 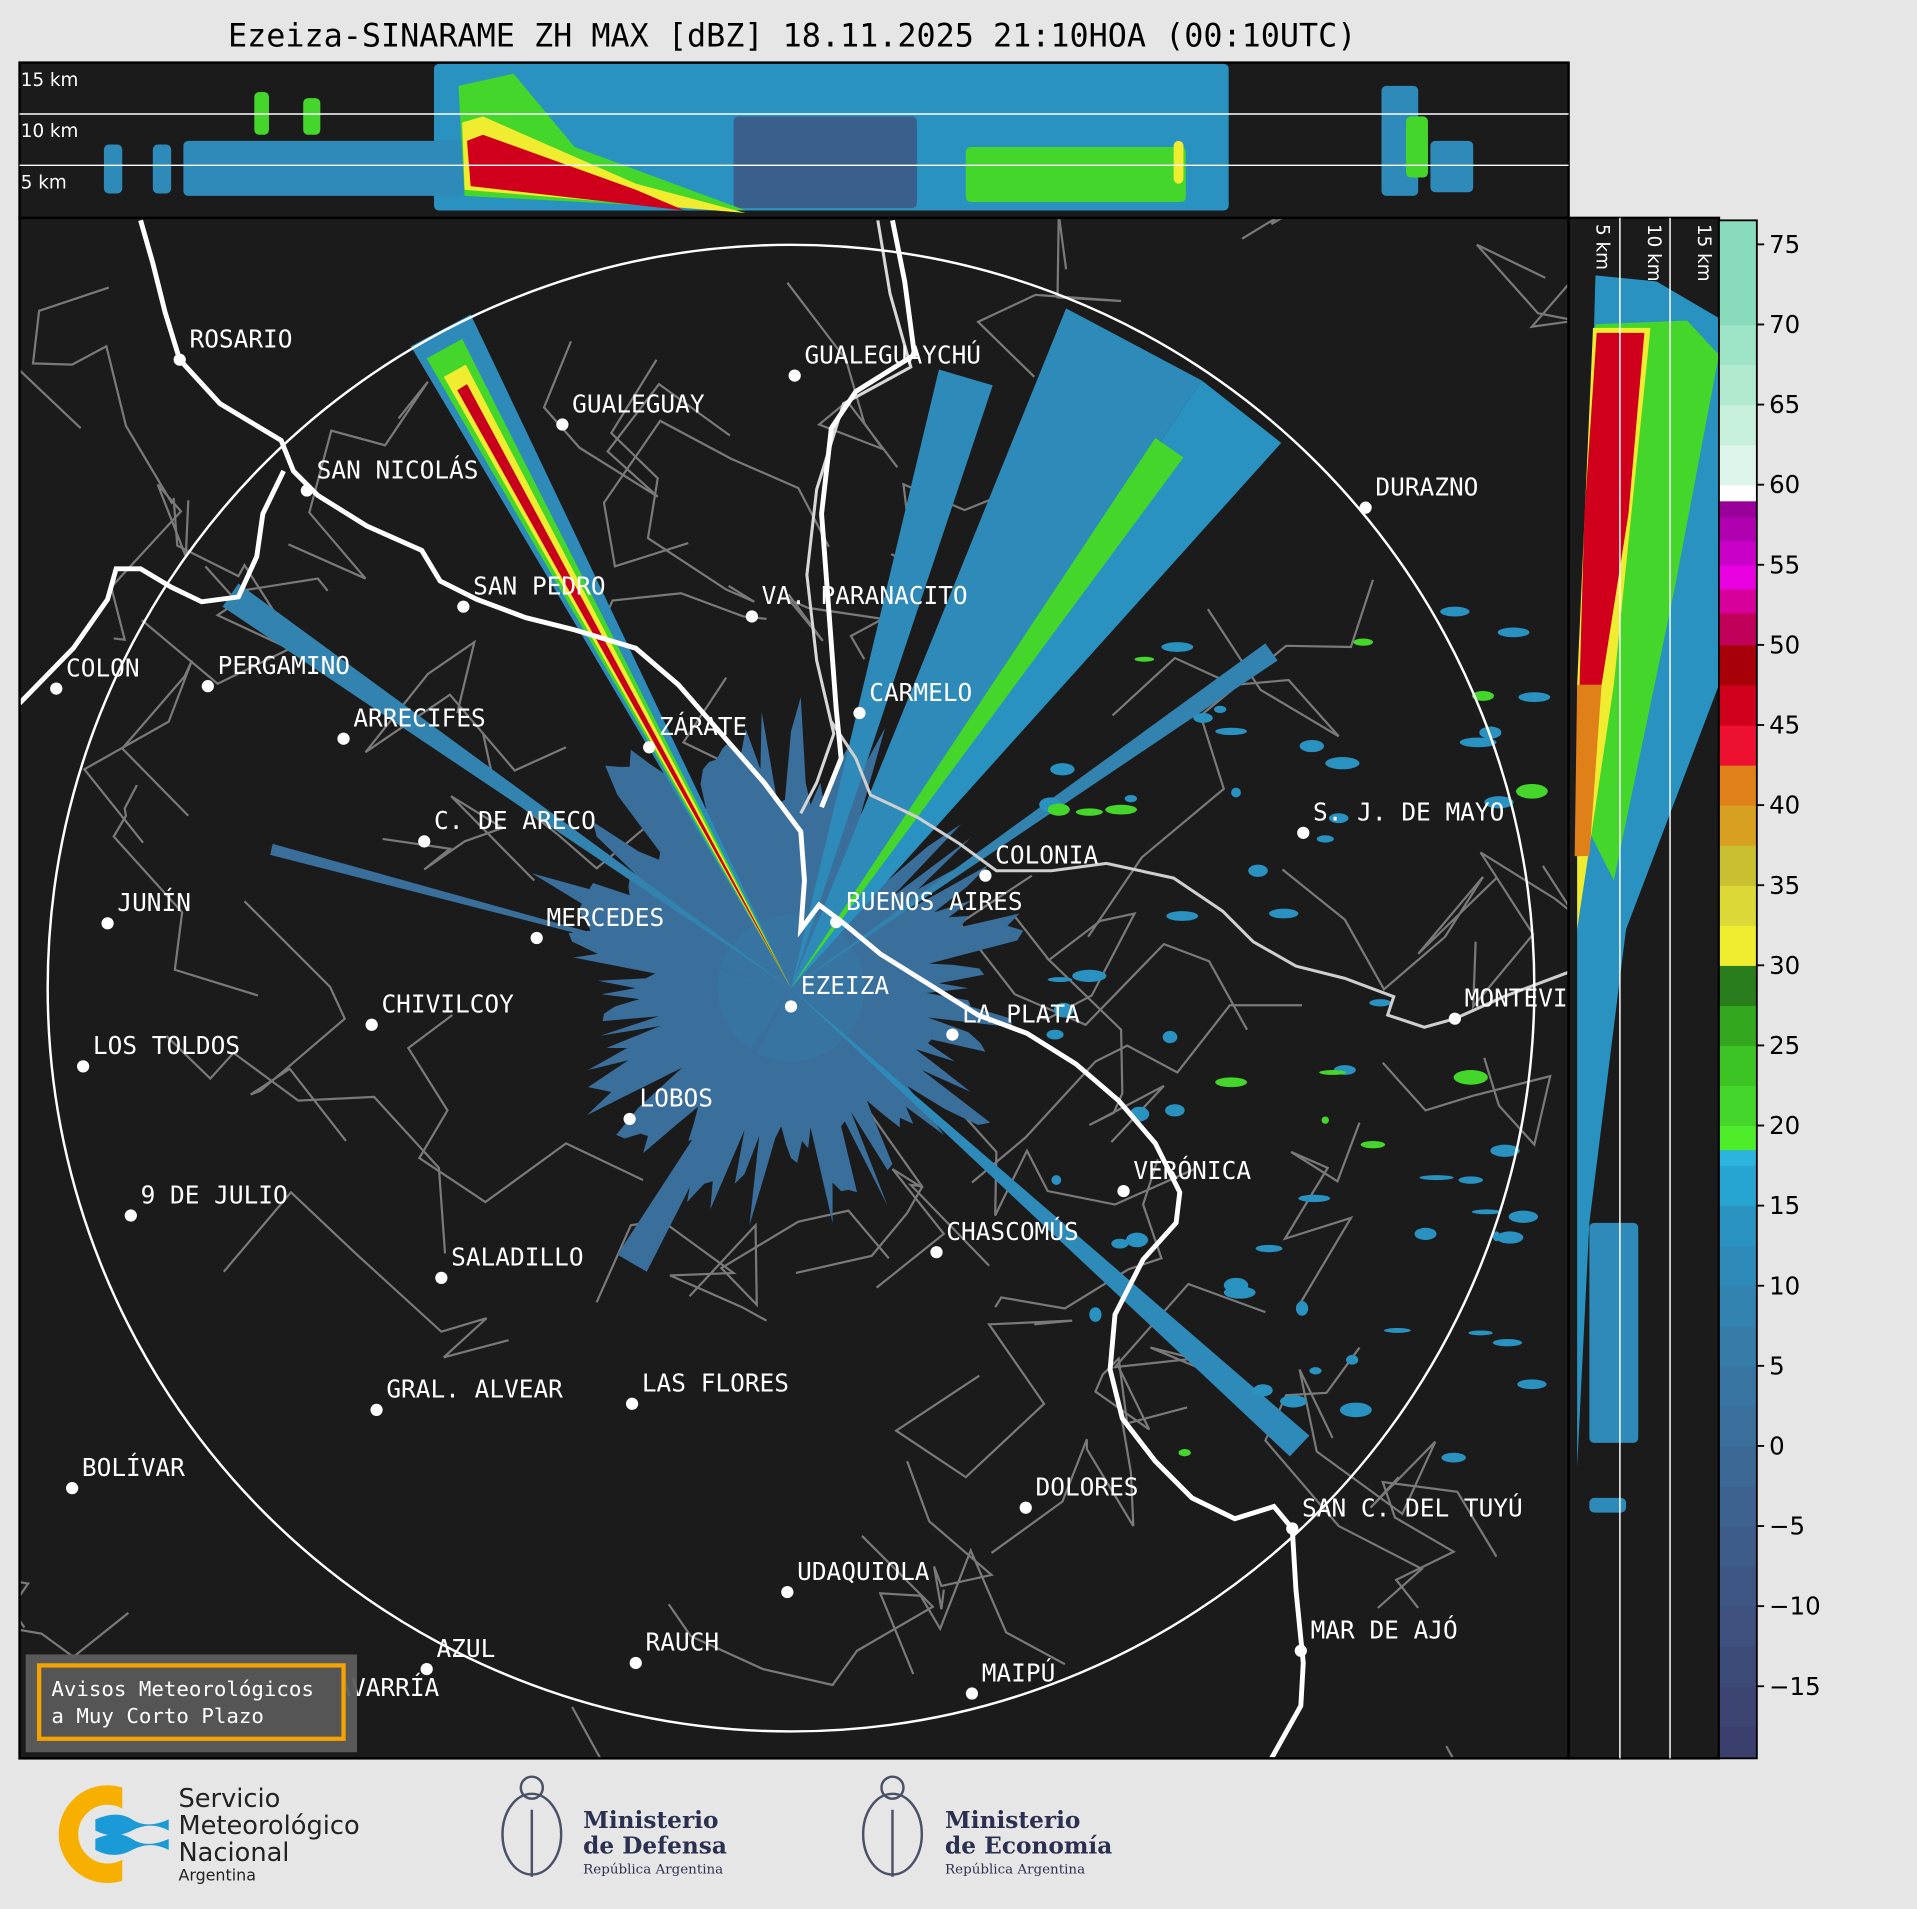 I want to click on city-label: COLONIA, so click(x=1046, y=854).